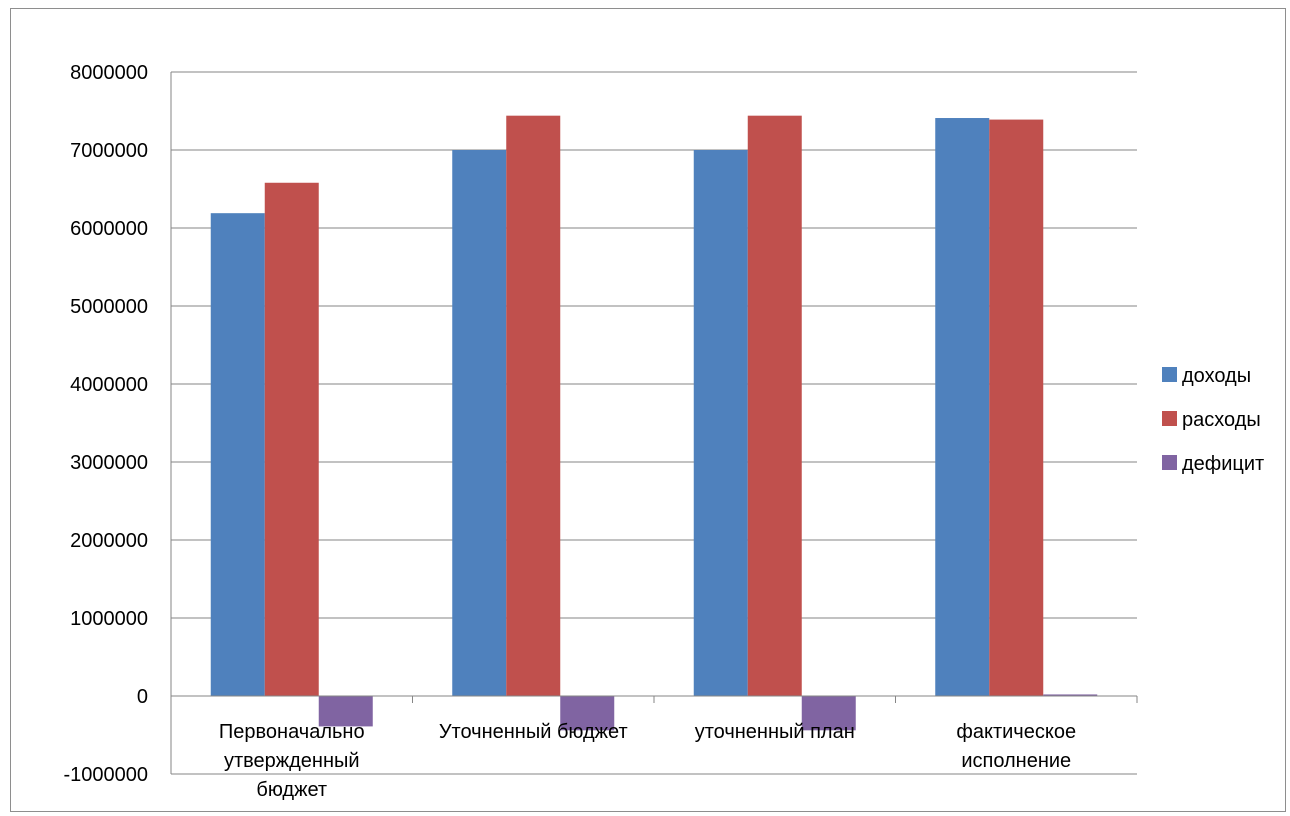  What do you see at coordinates (109, 463) in the screenshot?
I see `y-tick-label: 3000000` at bounding box center [109, 463].